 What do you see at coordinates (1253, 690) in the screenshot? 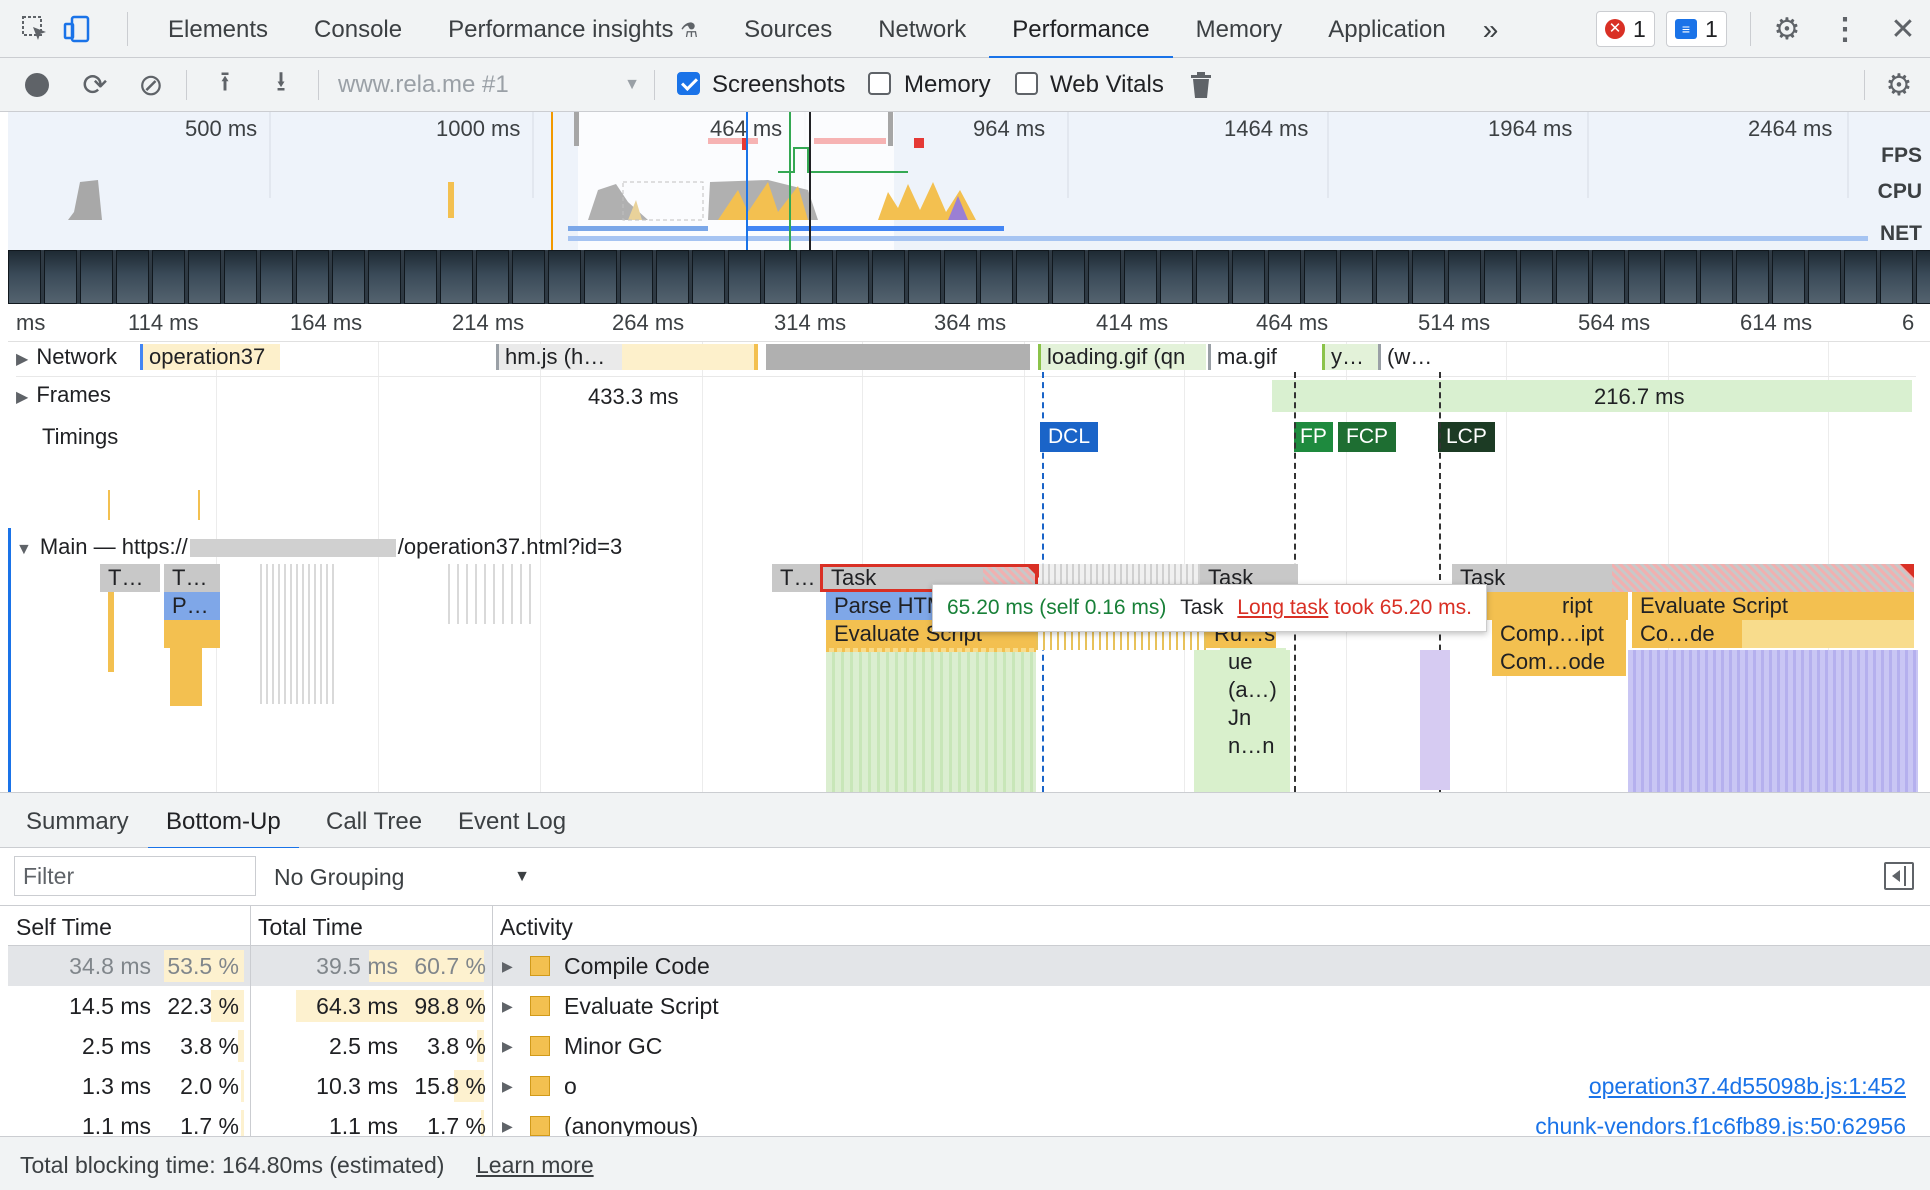
I see `function-block: (a…)` at bounding box center [1253, 690].